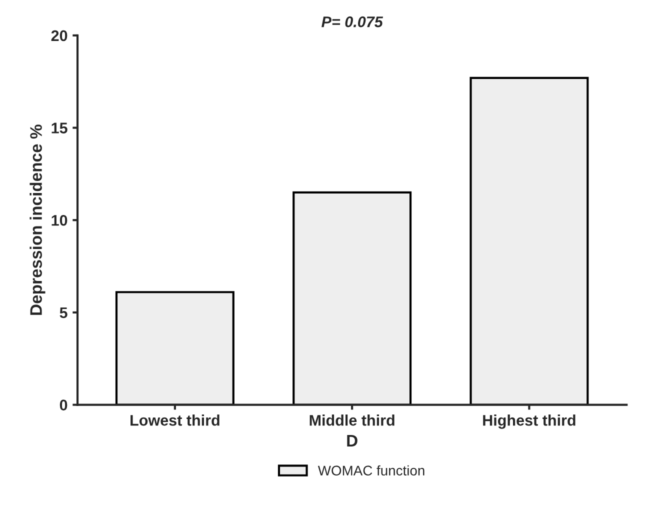  Describe the element at coordinates (353, 22) in the screenshot. I see `chart-title: P= 0.075` at that location.